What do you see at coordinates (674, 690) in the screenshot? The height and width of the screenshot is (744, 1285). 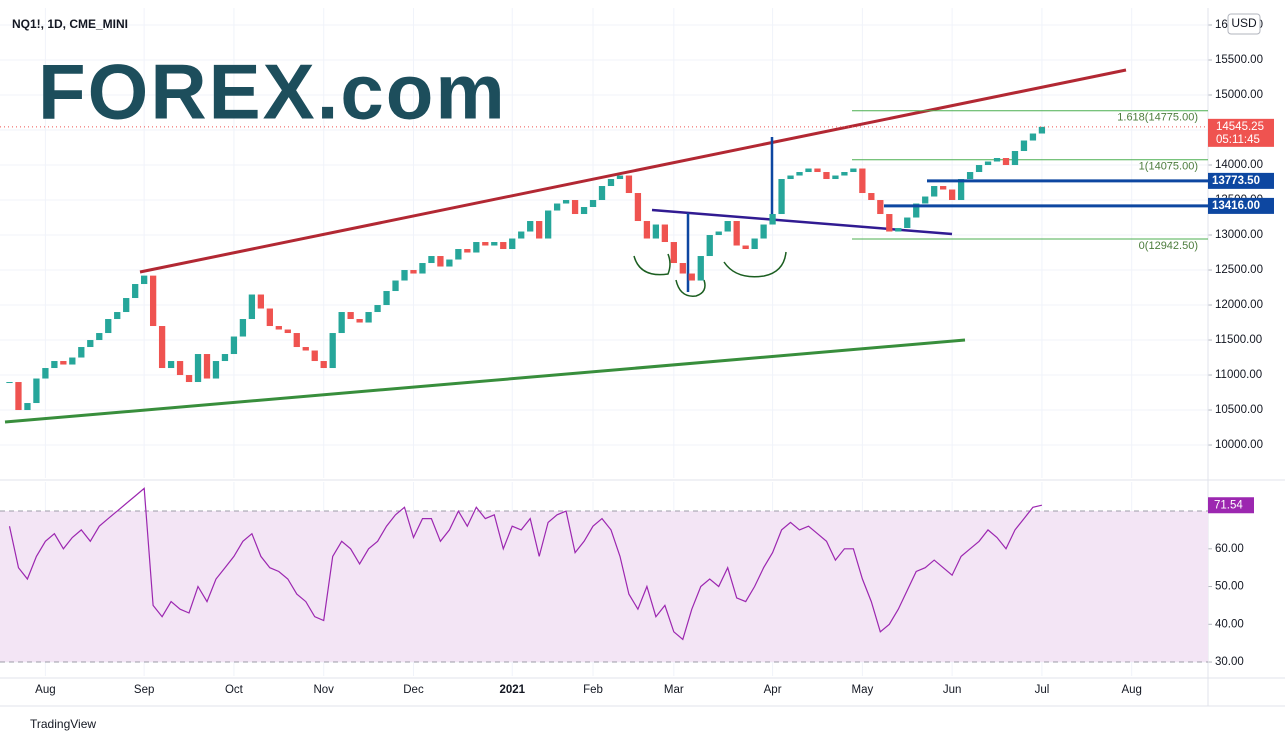 I see `x-tick-label: Mar` at bounding box center [674, 690].